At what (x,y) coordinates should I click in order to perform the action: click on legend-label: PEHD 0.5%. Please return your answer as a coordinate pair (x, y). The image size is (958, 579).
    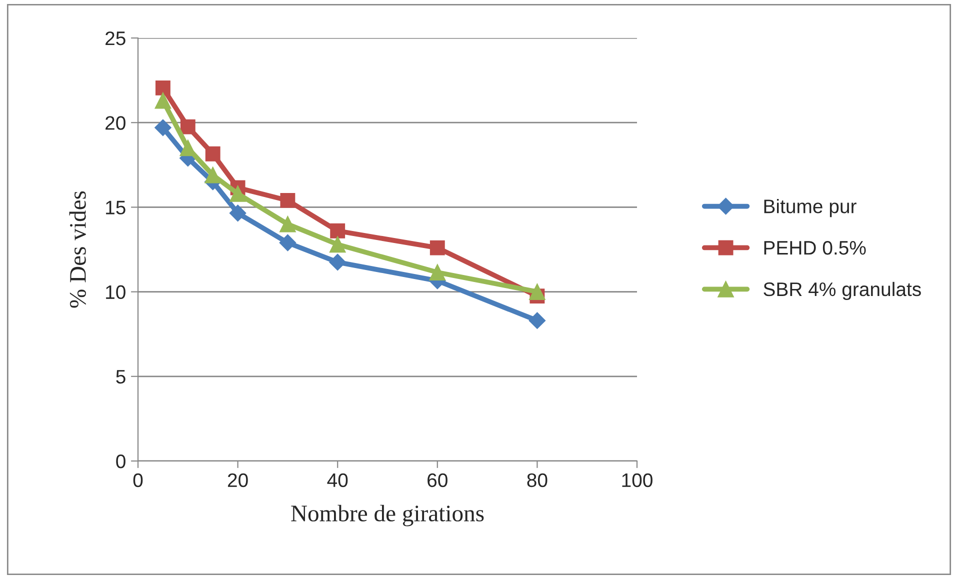
    Looking at the image, I should click on (815, 247).